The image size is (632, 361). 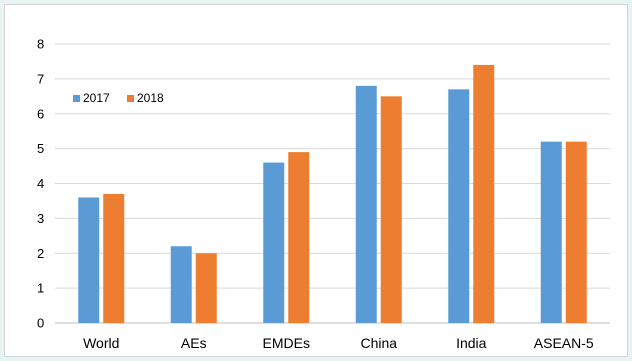 What do you see at coordinates (181, 284) in the screenshot?
I see `bar-aes-2017` at bounding box center [181, 284].